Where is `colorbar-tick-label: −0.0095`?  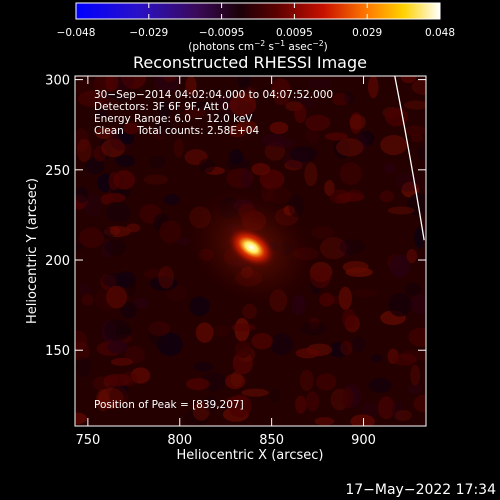 colorbar-tick-label: −0.0095 is located at coordinates (222, 33).